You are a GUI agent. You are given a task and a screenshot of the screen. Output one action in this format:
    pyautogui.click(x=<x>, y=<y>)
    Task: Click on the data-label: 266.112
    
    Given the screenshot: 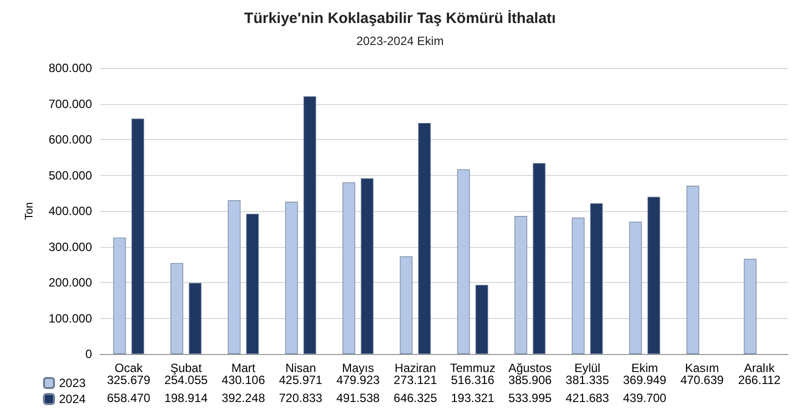 What is the action you would take?
    pyautogui.click(x=759, y=380)
    